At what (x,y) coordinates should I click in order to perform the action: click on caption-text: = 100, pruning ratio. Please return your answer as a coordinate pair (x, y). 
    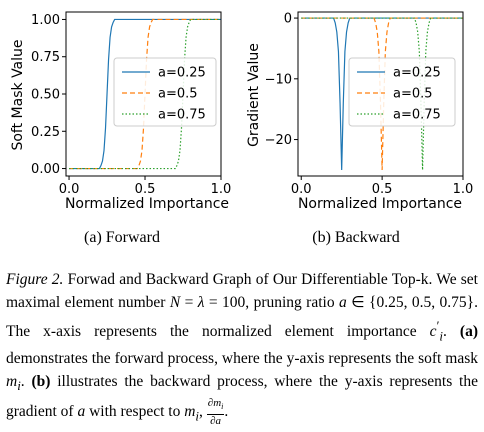
    Looking at the image, I should click on (271, 302).